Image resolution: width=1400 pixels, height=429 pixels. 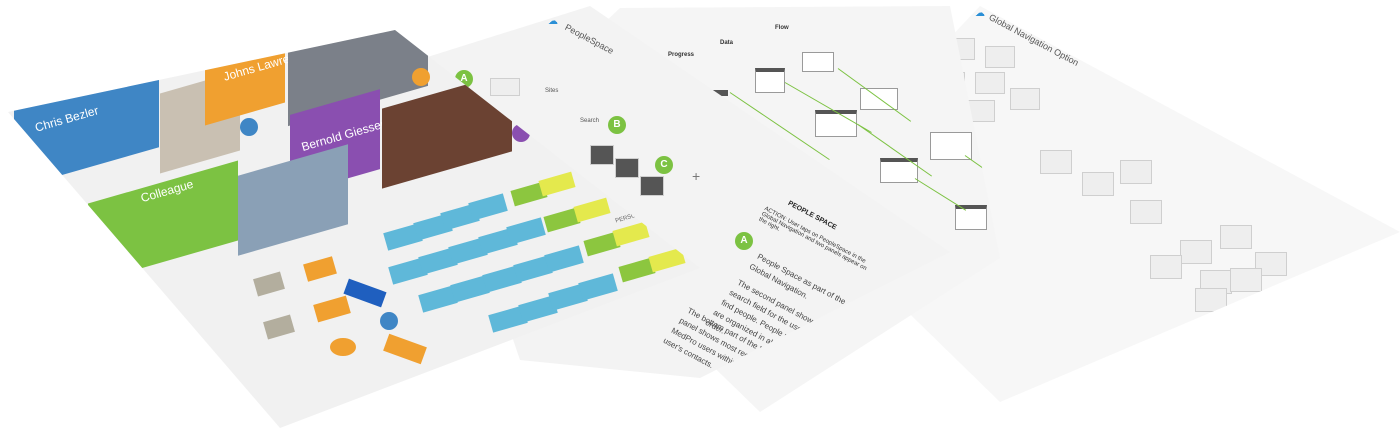 What do you see at coordinates (727, 43) in the screenshot?
I see `column-data: Data` at bounding box center [727, 43].